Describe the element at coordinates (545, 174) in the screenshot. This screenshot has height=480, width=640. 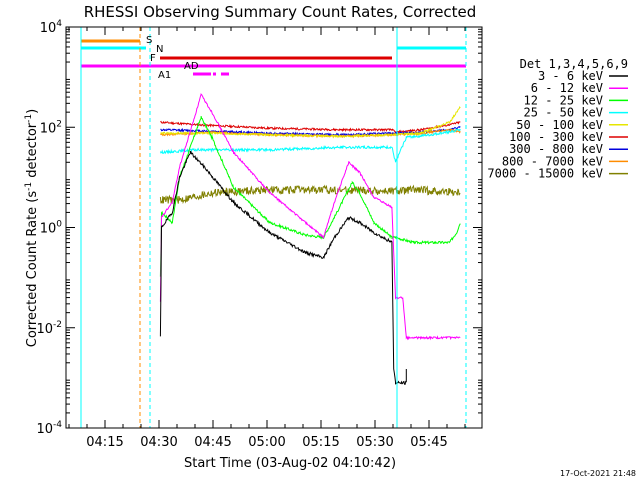
I see `legend-label: 7000 - 15000 keV` at that location.